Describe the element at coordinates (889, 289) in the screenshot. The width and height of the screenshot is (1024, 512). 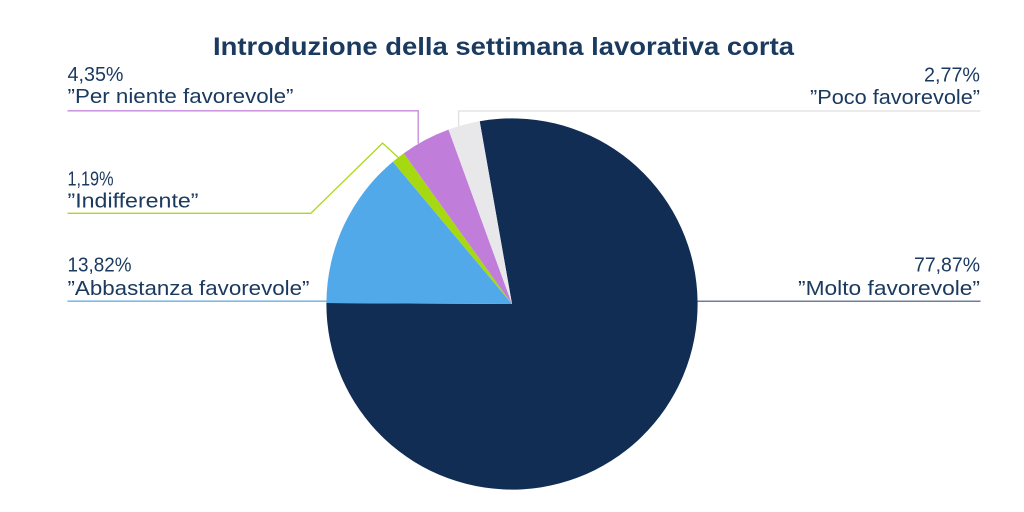
I see `svg-text: ”Molto favorevole”` at that location.